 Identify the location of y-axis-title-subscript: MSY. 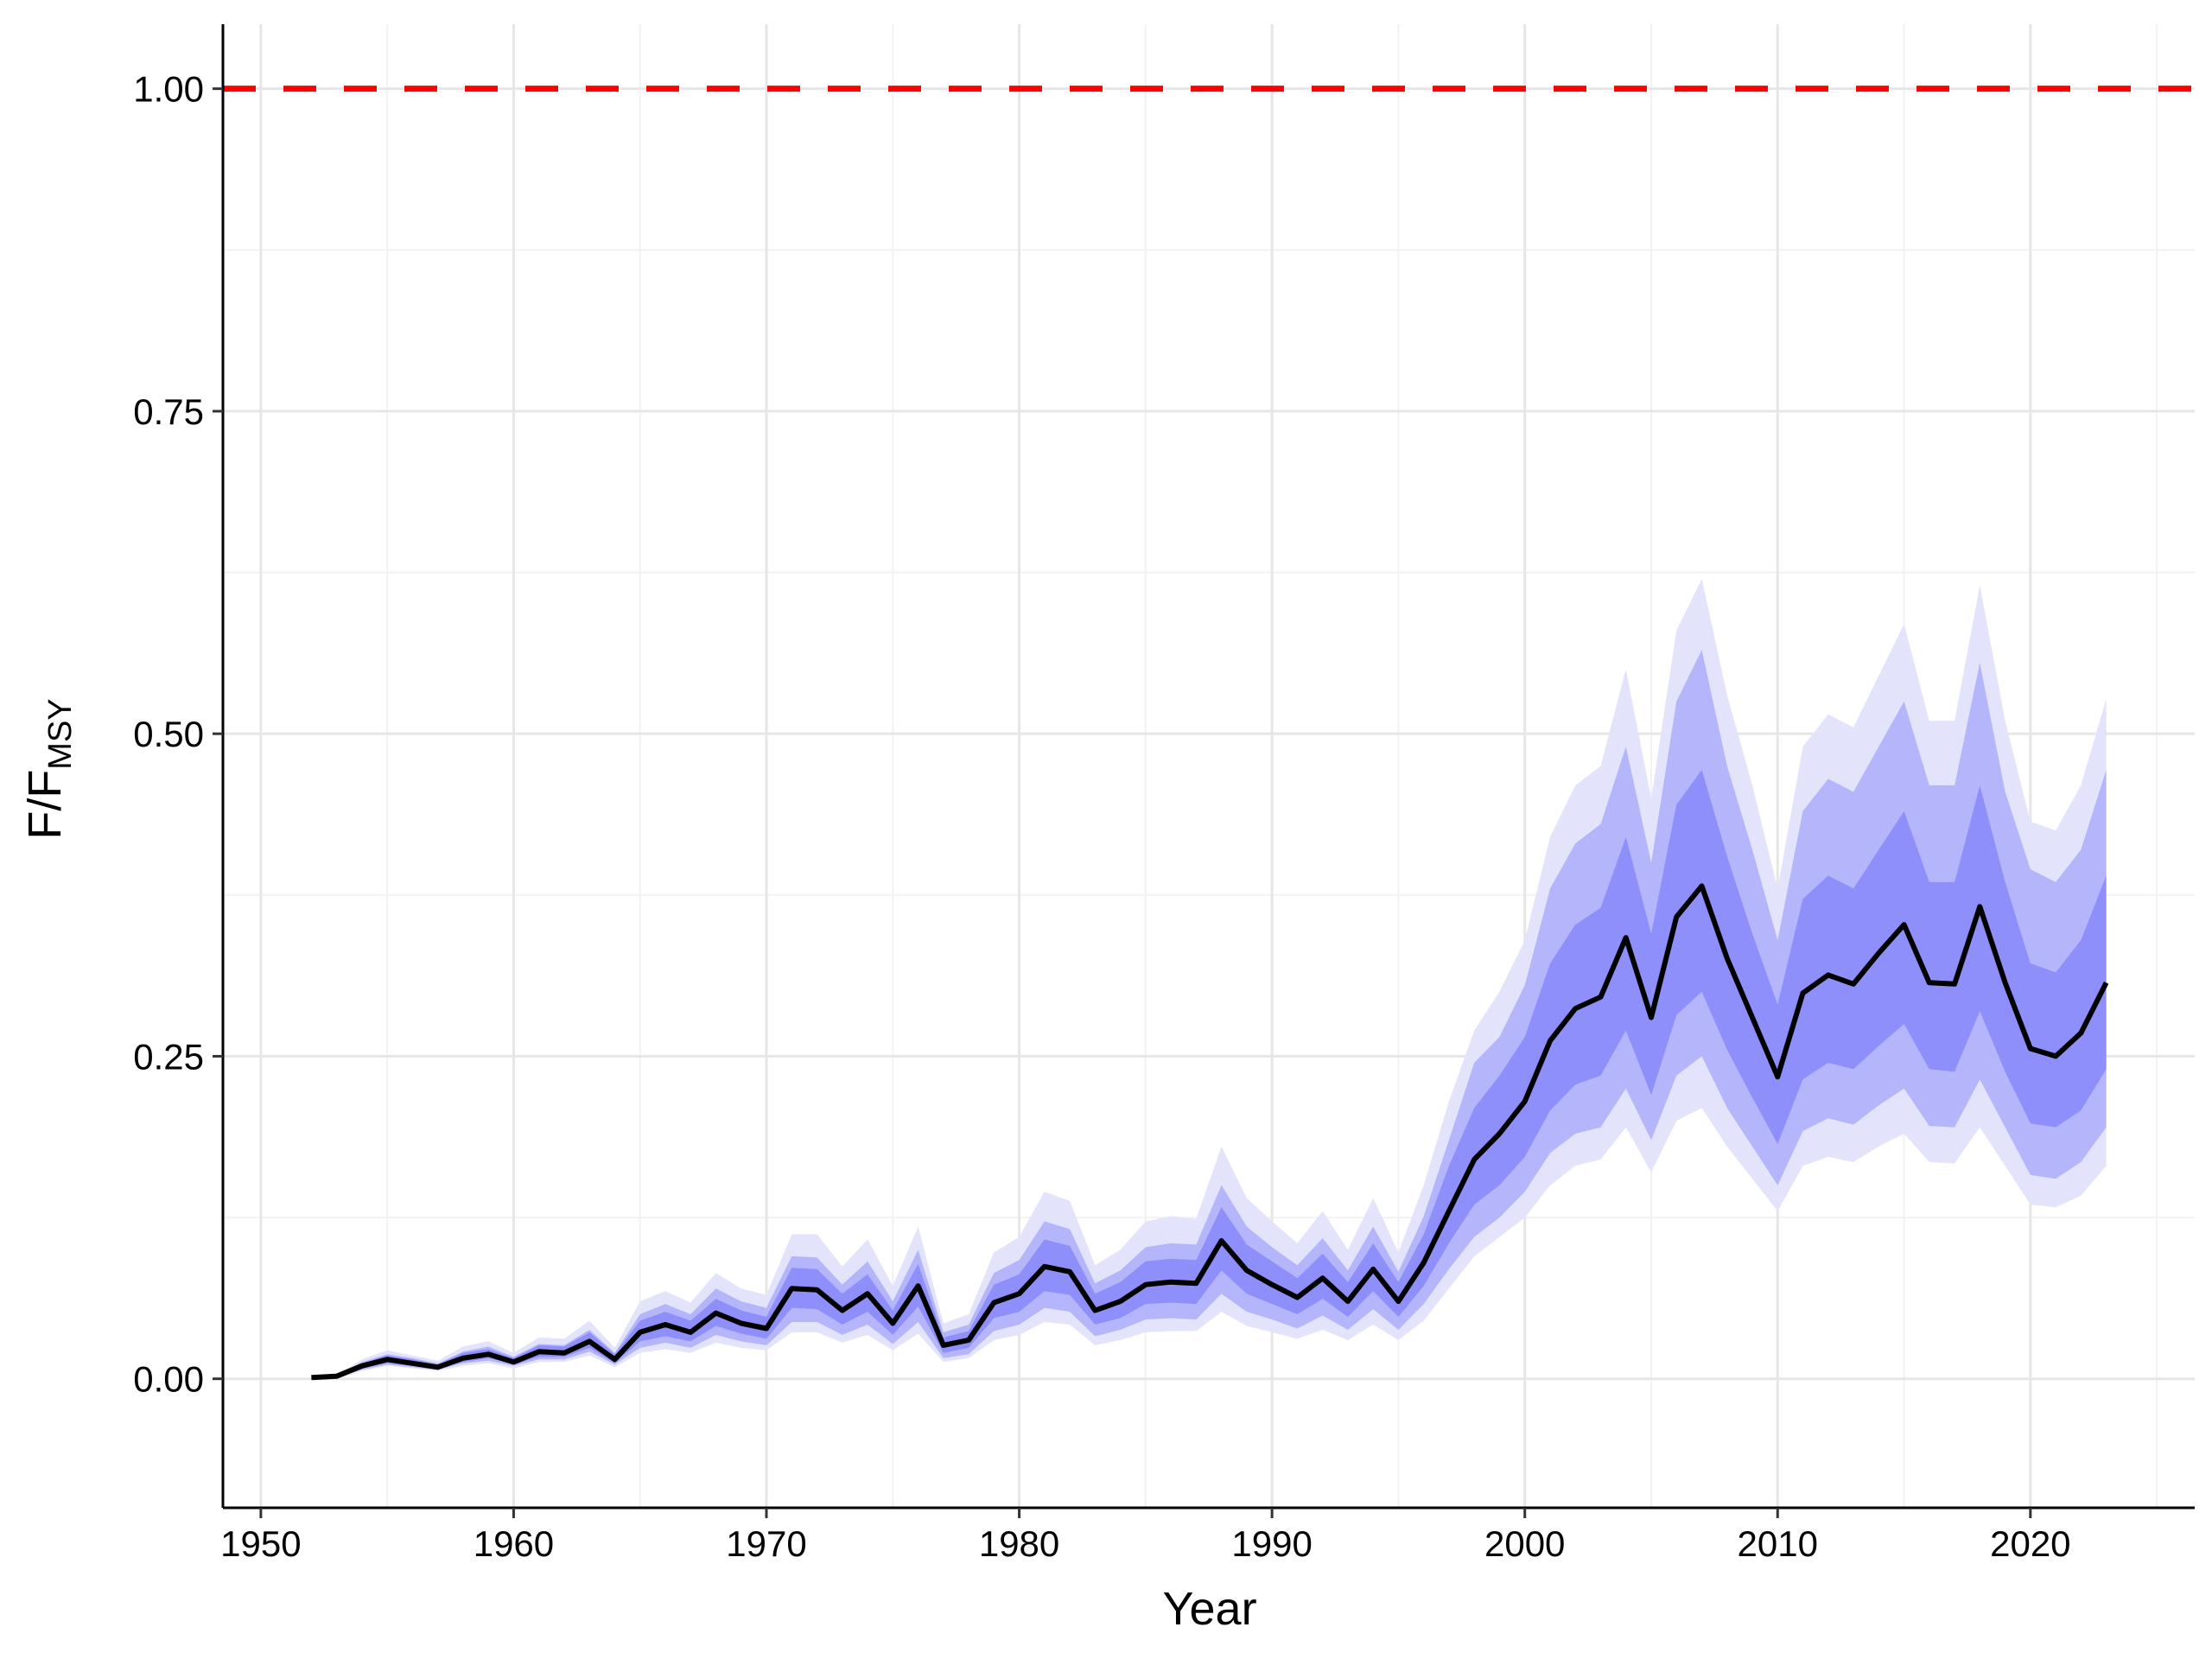
(61, 733).